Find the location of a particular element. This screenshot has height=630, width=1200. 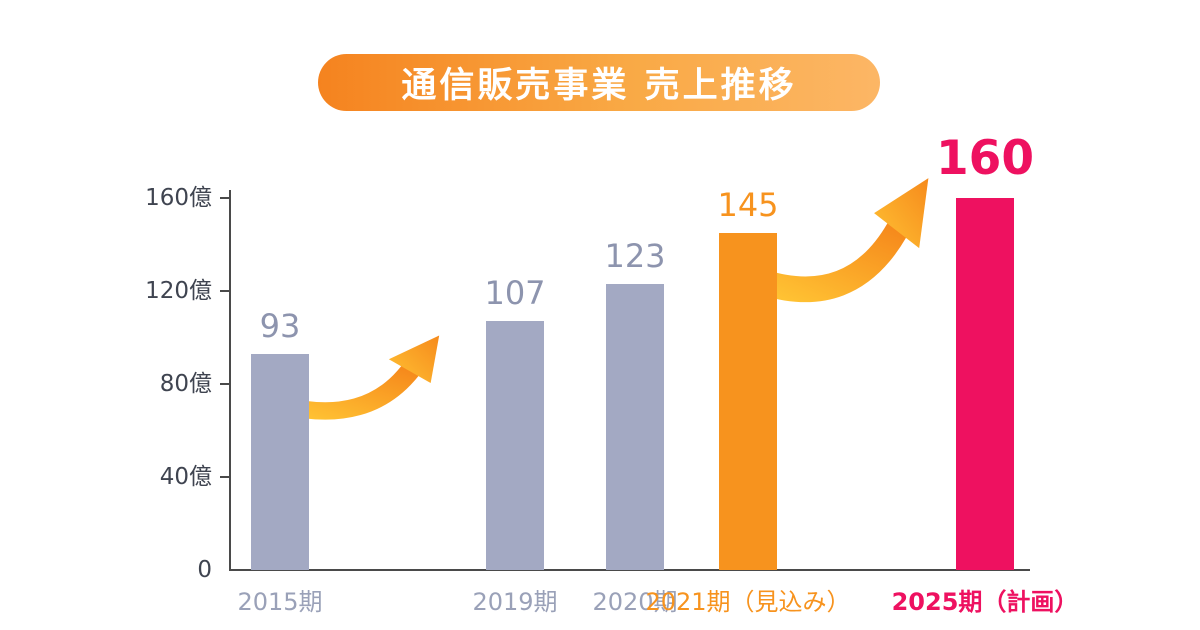

growth-arrow-icon is located at coordinates (840, 240).